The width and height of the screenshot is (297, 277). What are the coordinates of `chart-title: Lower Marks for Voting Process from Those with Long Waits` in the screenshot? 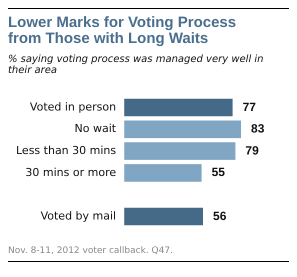 It's located at (123, 30).